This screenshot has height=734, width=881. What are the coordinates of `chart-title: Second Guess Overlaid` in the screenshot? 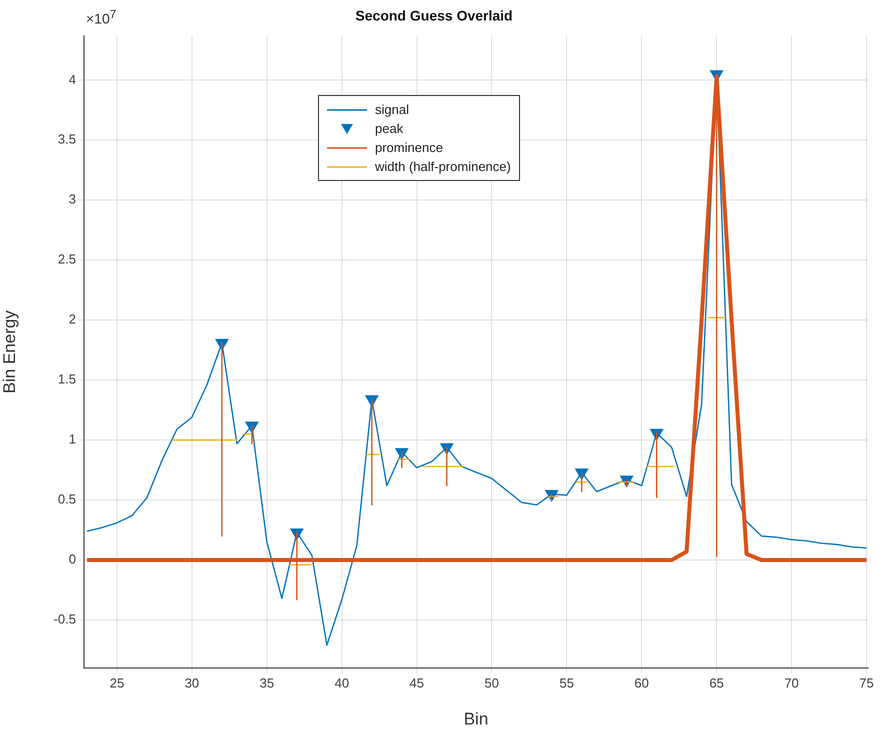 It's located at (434, 15).